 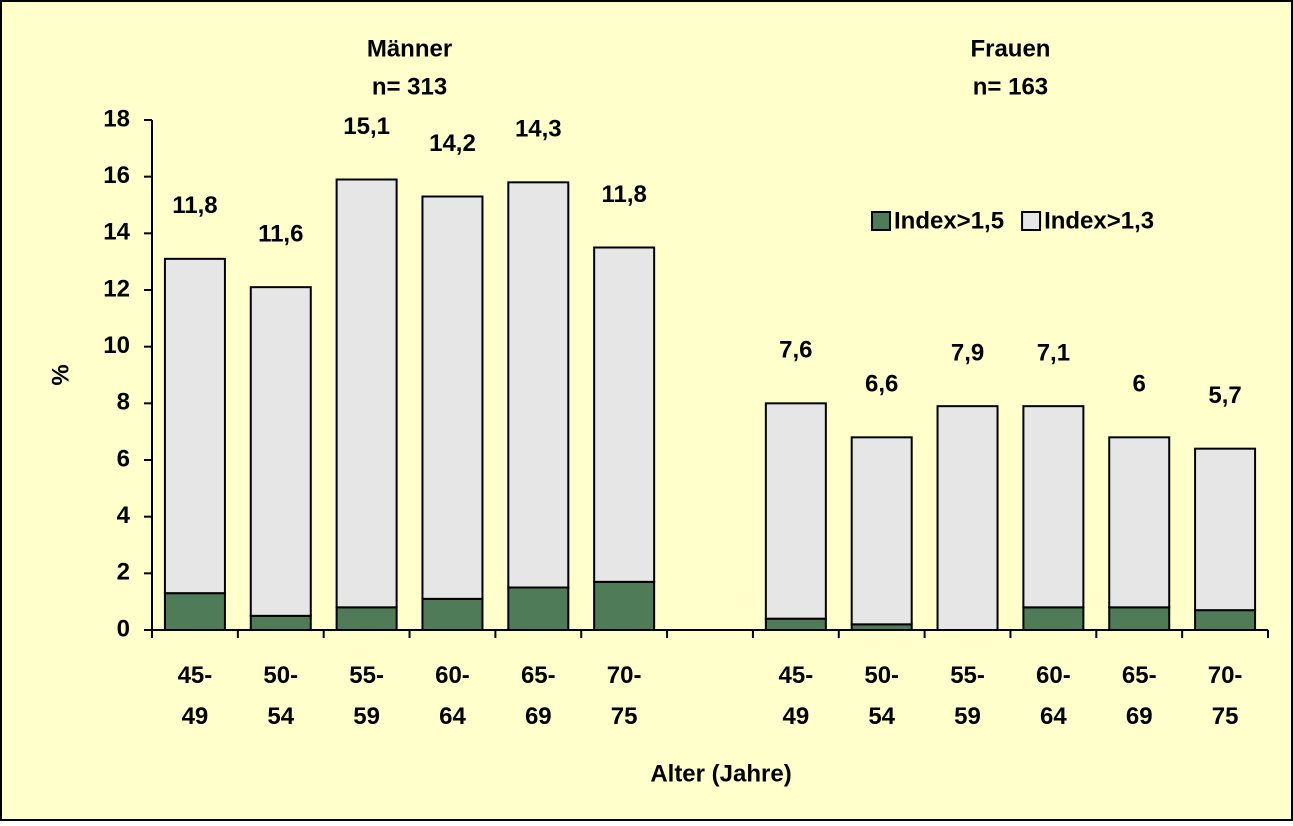 I want to click on value-label: 7,1, so click(x=1053, y=353).